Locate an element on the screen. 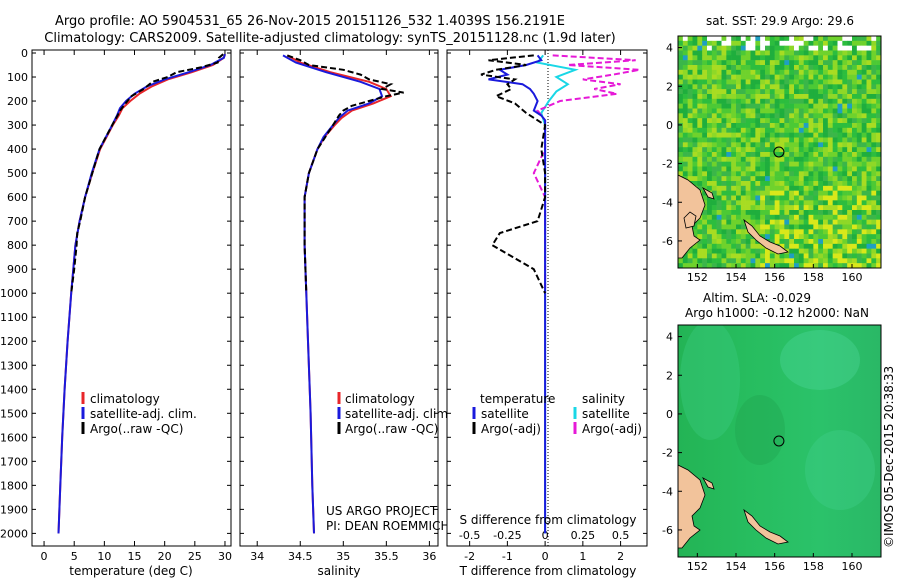  s-tick-label: -0.25 is located at coordinates (507, 535).